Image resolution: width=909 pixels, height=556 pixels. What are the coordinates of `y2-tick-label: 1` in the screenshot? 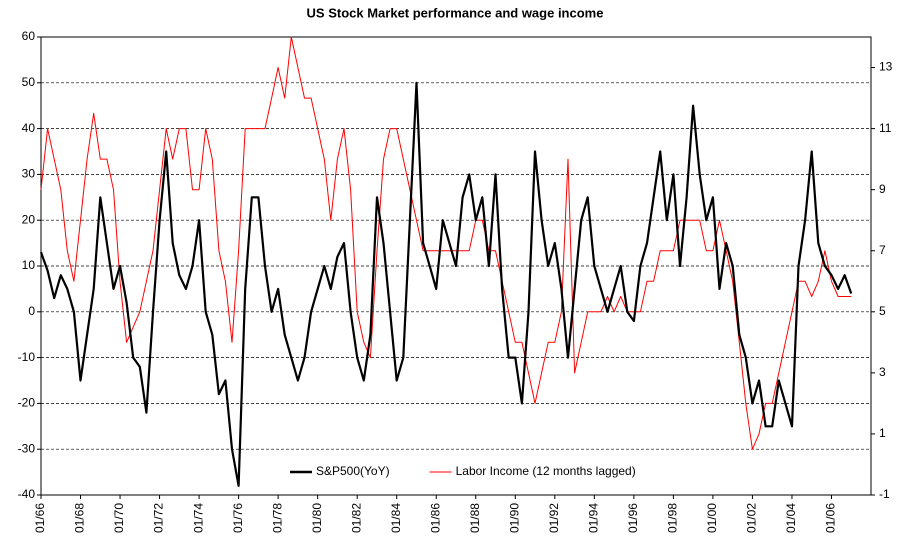 It's located at (882, 433).